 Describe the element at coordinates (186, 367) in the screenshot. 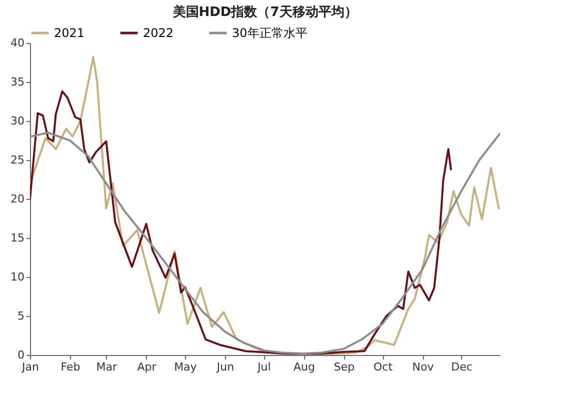

I see `x-tick-label: May` at that location.